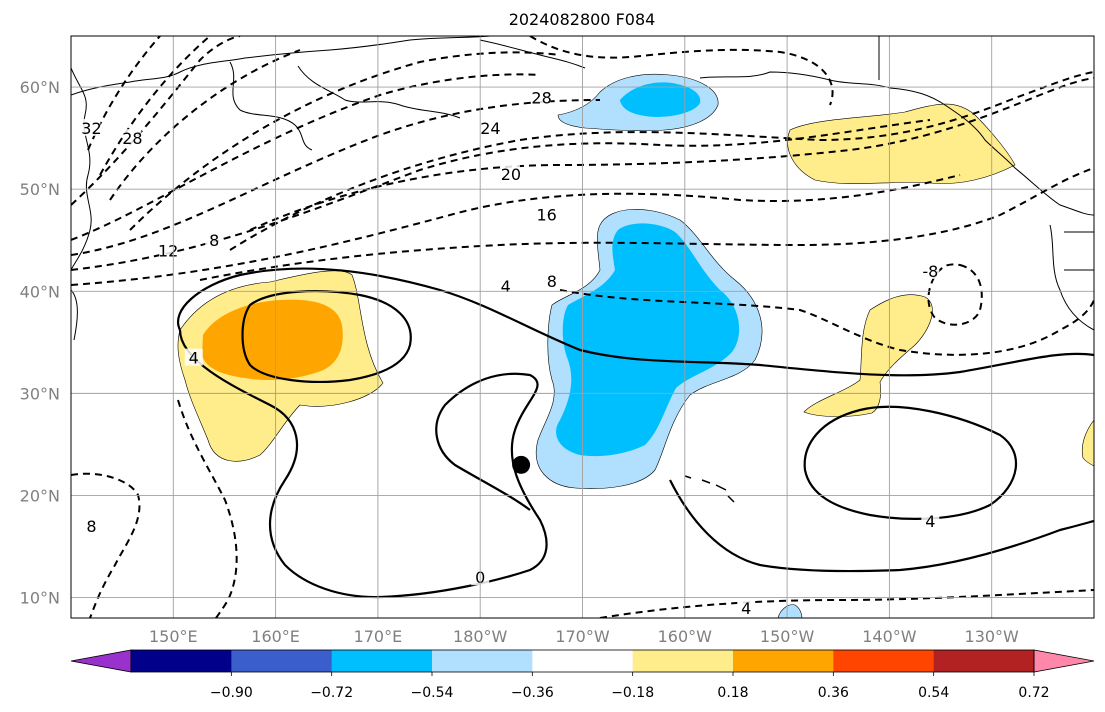 Image resolution: width=1105 pixels, height=712 pixels. Describe the element at coordinates (1064, 661) in the screenshot. I see `colorbar-extend-high` at that location.